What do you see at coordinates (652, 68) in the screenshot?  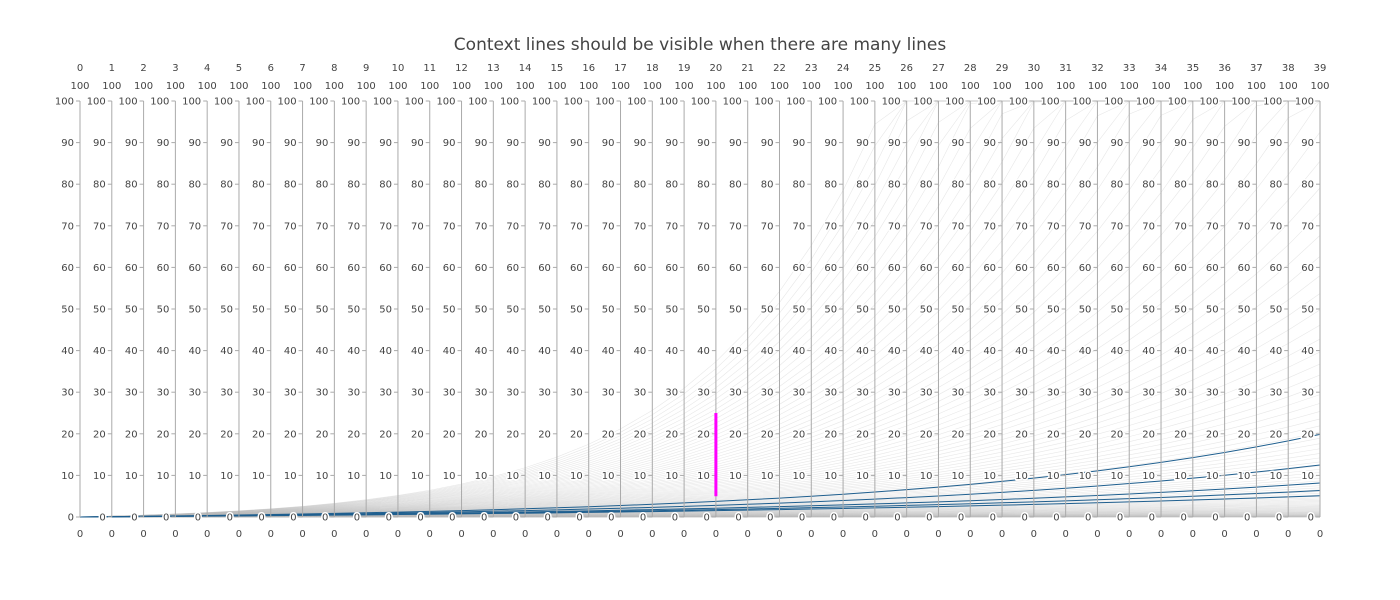 I see `dimension-label: 18` at bounding box center [652, 68].